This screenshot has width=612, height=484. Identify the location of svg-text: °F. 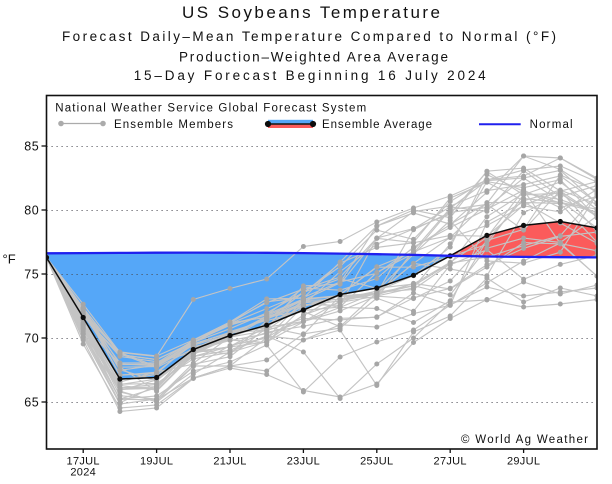
(9, 259).